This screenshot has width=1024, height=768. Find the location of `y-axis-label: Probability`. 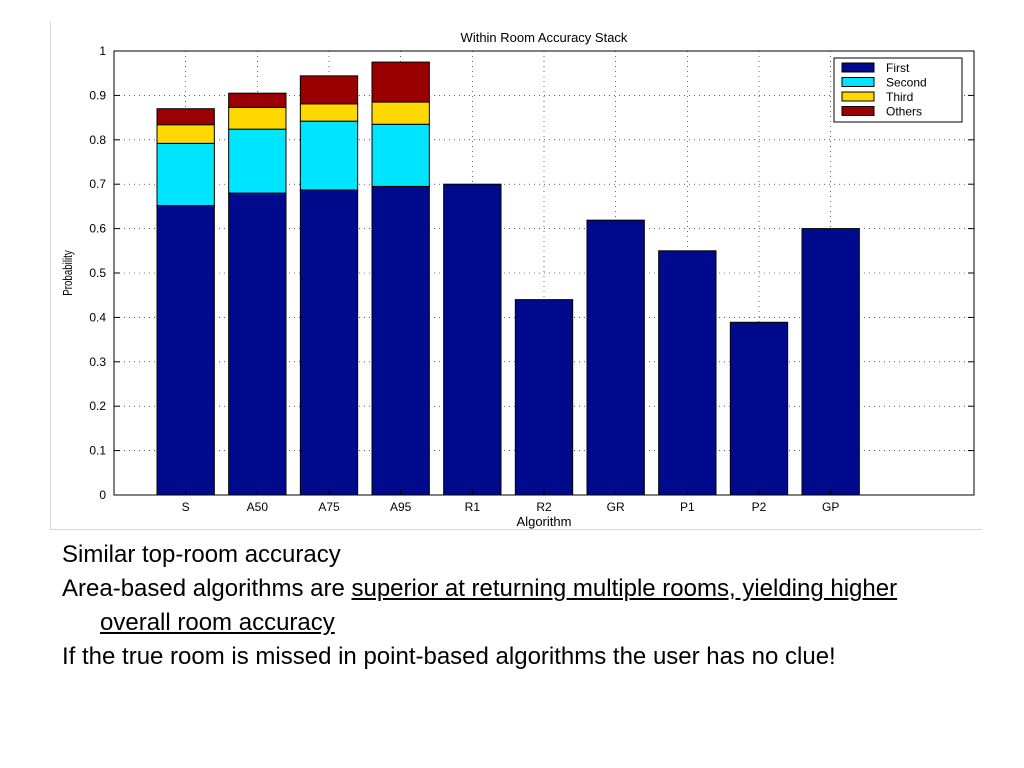

y-axis-label: Probability is located at coordinates (69, 273).